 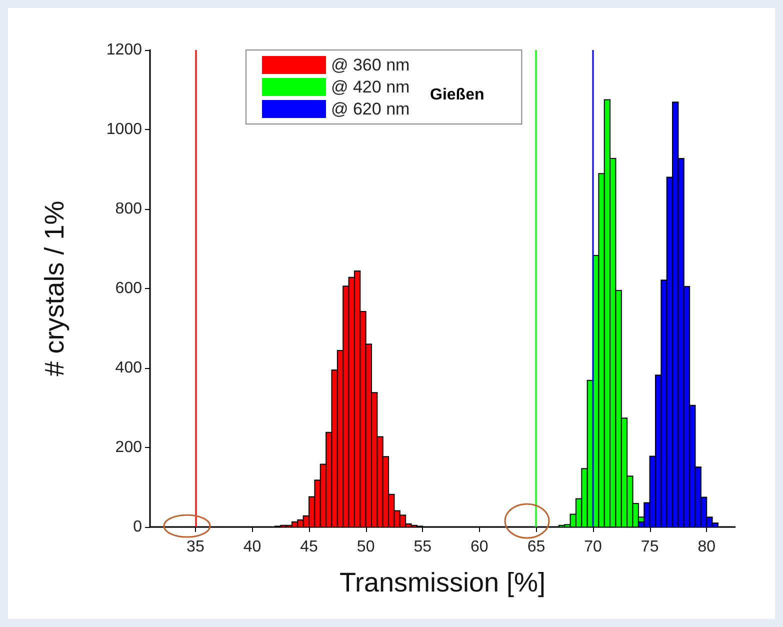 I want to click on x-tick-label: 35, so click(x=195, y=547).